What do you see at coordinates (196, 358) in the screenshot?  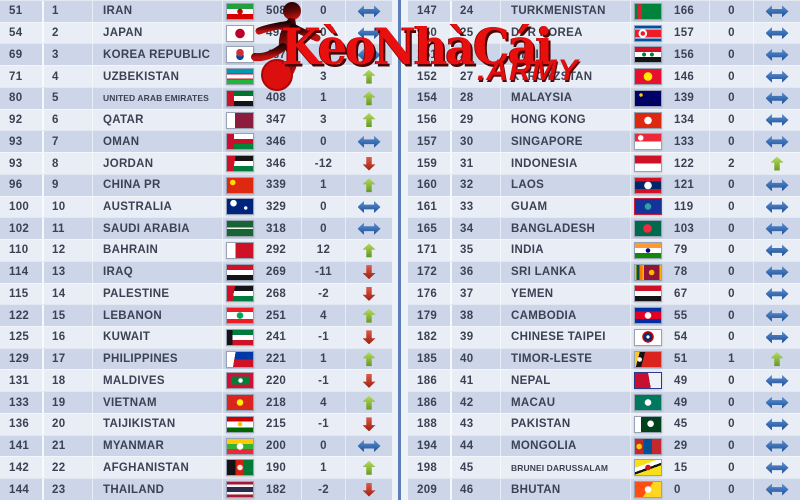 I see `ranking-row: 129 17 PHILIPPINES 221 1` at bounding box center [196, 358].